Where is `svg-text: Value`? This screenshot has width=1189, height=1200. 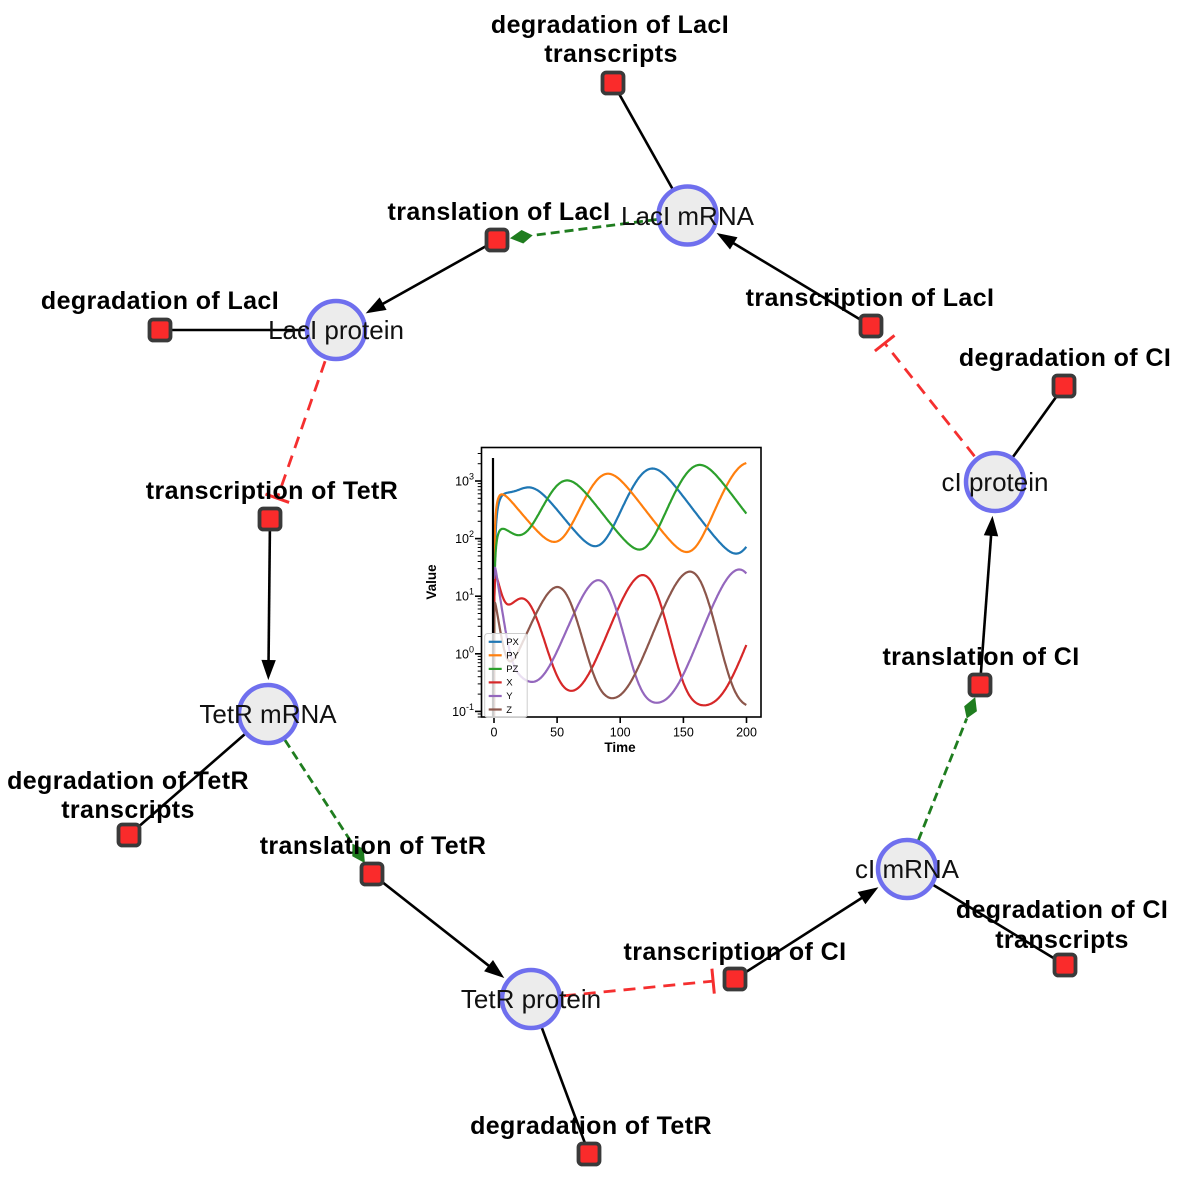 svg-text: Value is located at coordinates (431, 582).